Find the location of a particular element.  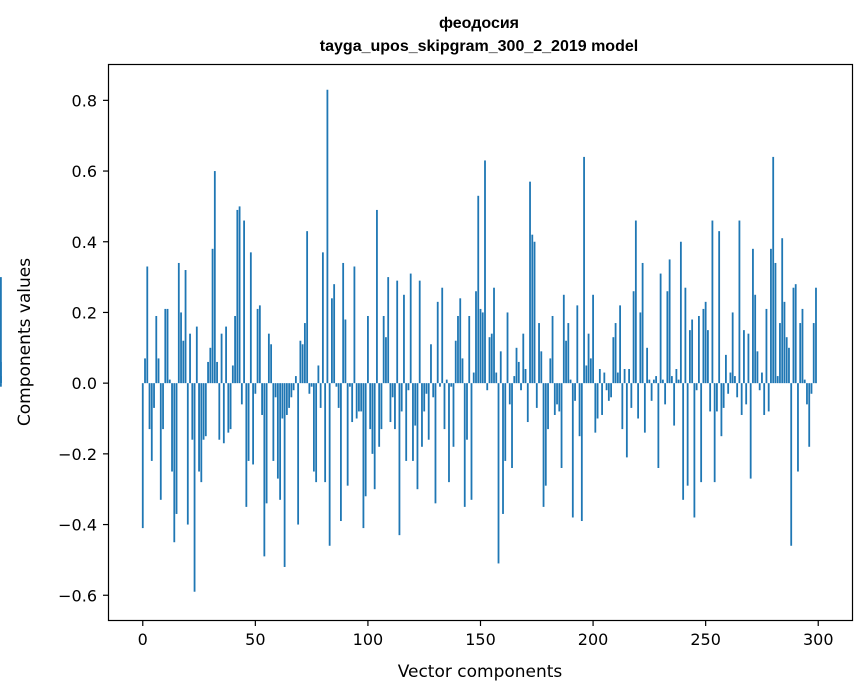

y-axis-ticks: −0.6 −0.4 −0.2 0.0 0.2 0.4 0.6 0.8 is located at coordinates (83, 348).